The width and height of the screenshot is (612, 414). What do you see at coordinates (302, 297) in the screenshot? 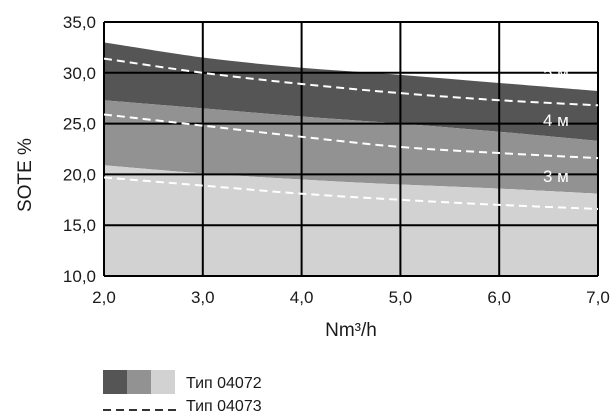
I see `x-tick-label: 4,0` at bounding box center [302, 297].